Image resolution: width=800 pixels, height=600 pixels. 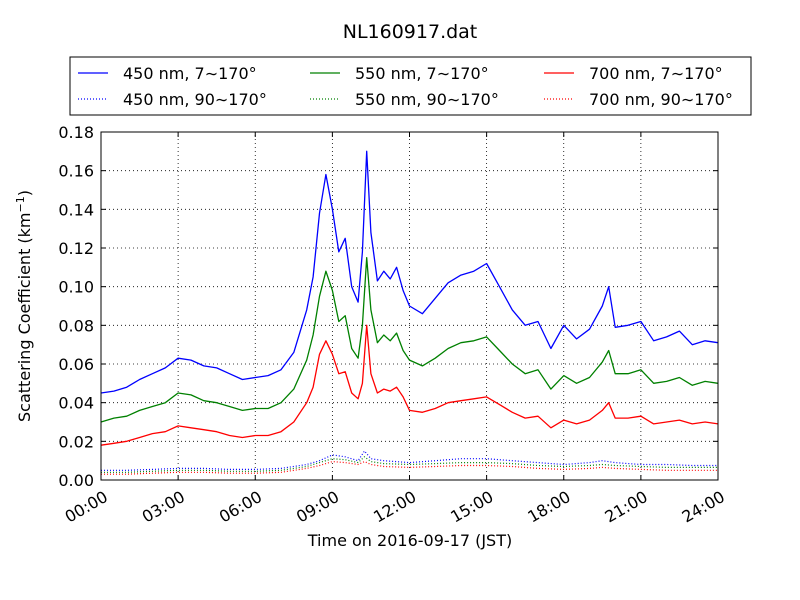 I want to click on y-tick-label: 0.18, so click(x=76, y=132).